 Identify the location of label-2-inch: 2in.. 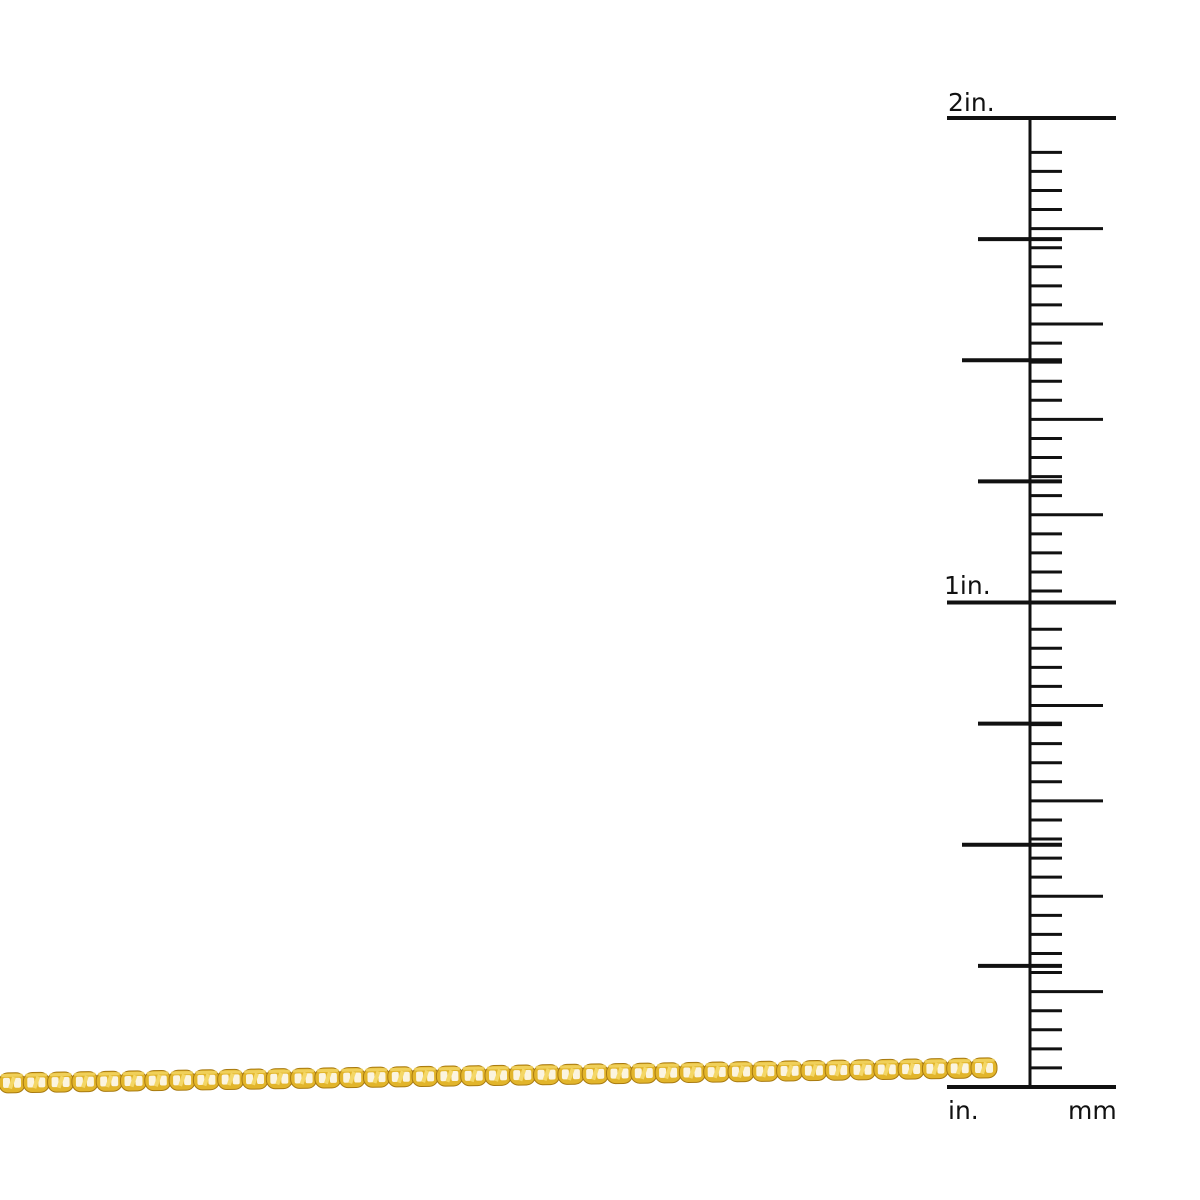
(971, 102).